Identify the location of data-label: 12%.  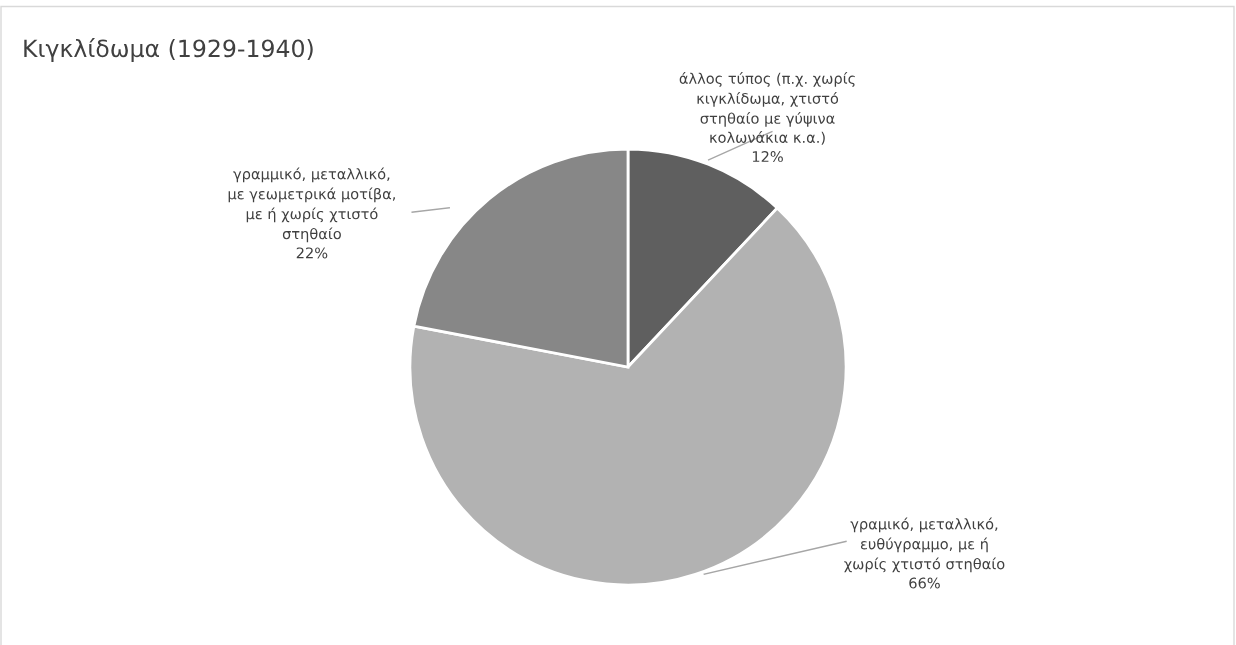
(767, 157).